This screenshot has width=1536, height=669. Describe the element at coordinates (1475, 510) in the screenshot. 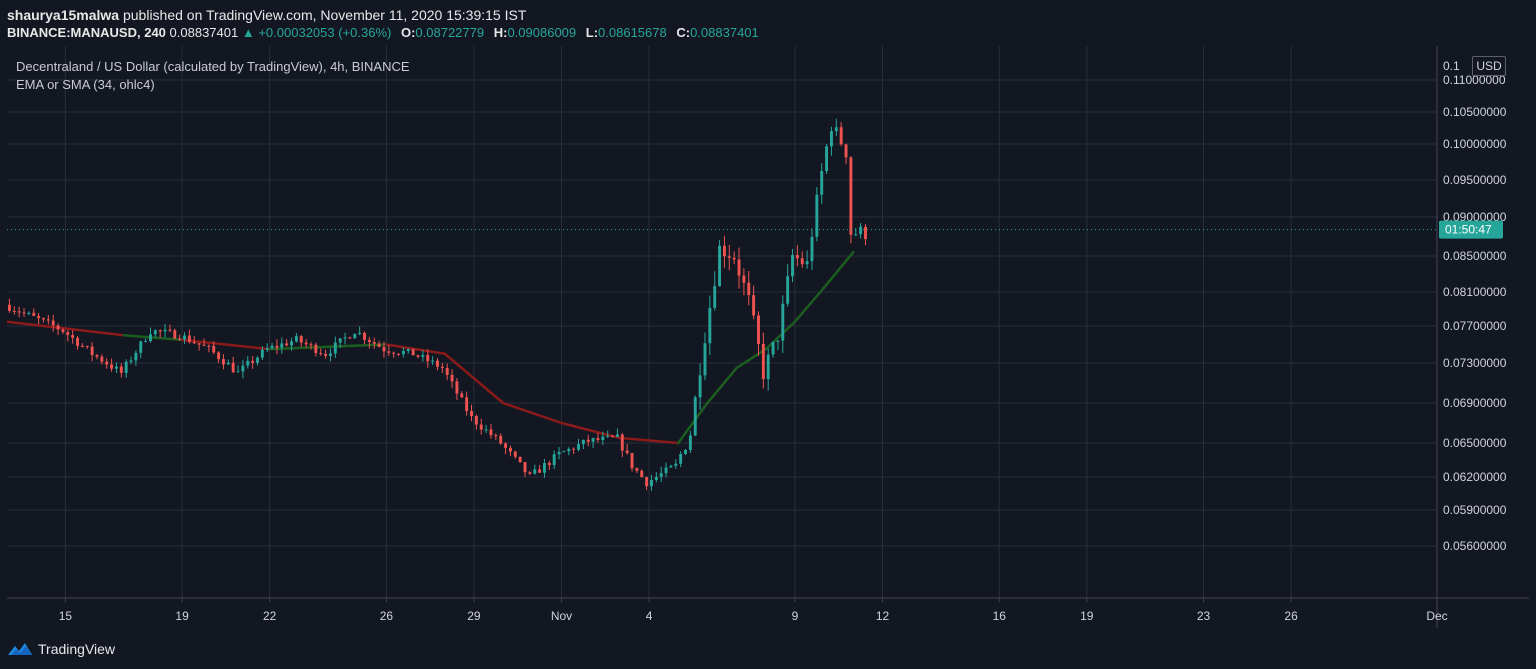

I see `price-tick-label: 0.05900000` at that location.